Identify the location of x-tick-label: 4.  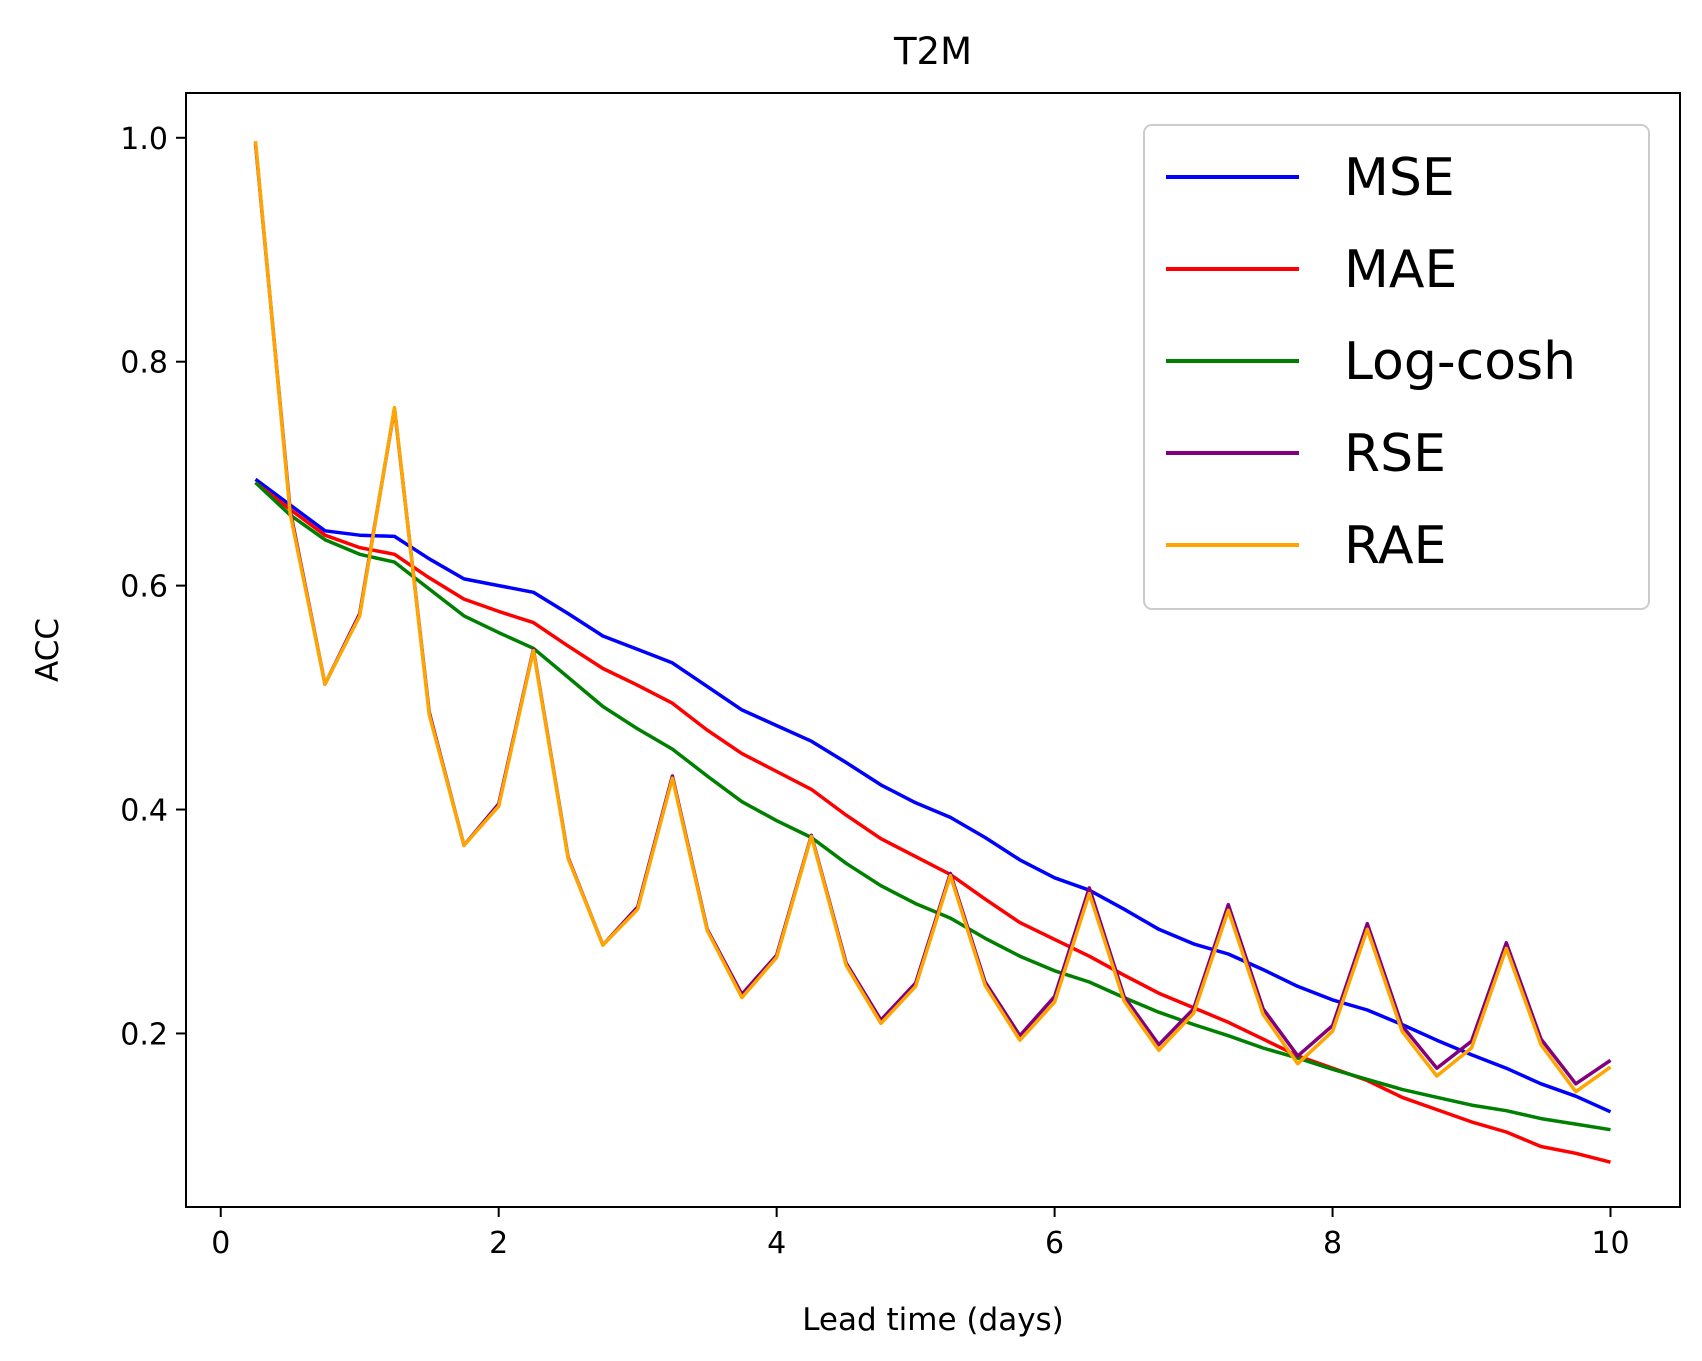
(776, 1243).